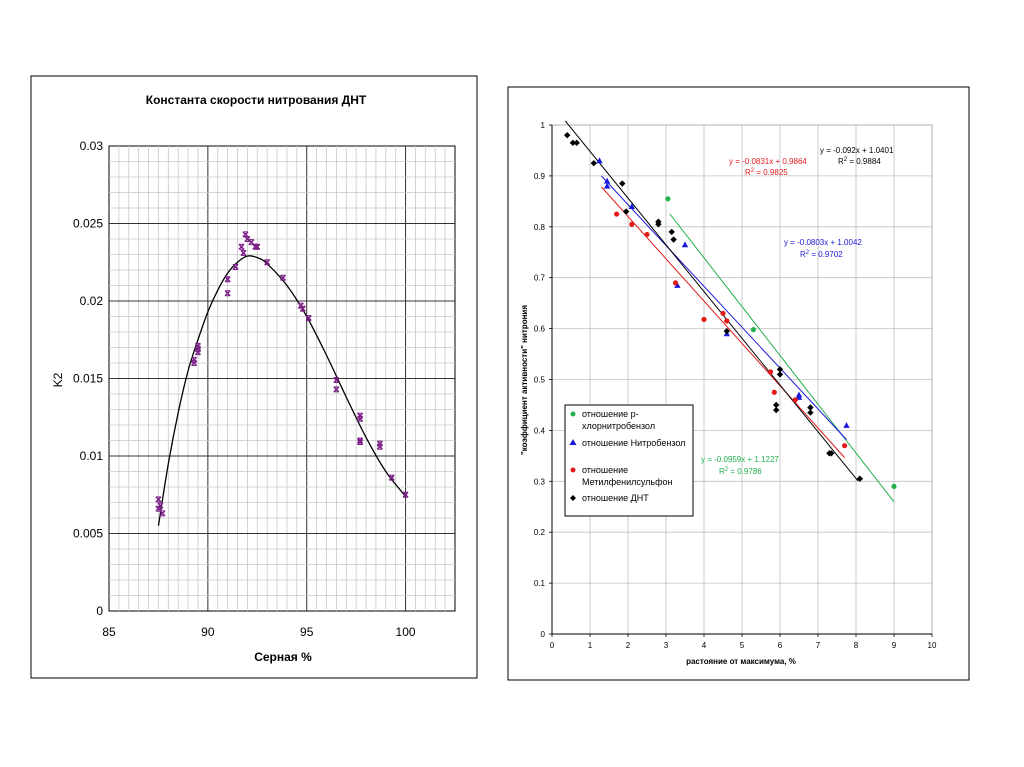 The height and width of the screenshot is (767, 1024). Describe the element at coordinates (610, 414) in the screenshot. I see `legend-label-chloronitrobenzene-line1: отношение р-` at that location.